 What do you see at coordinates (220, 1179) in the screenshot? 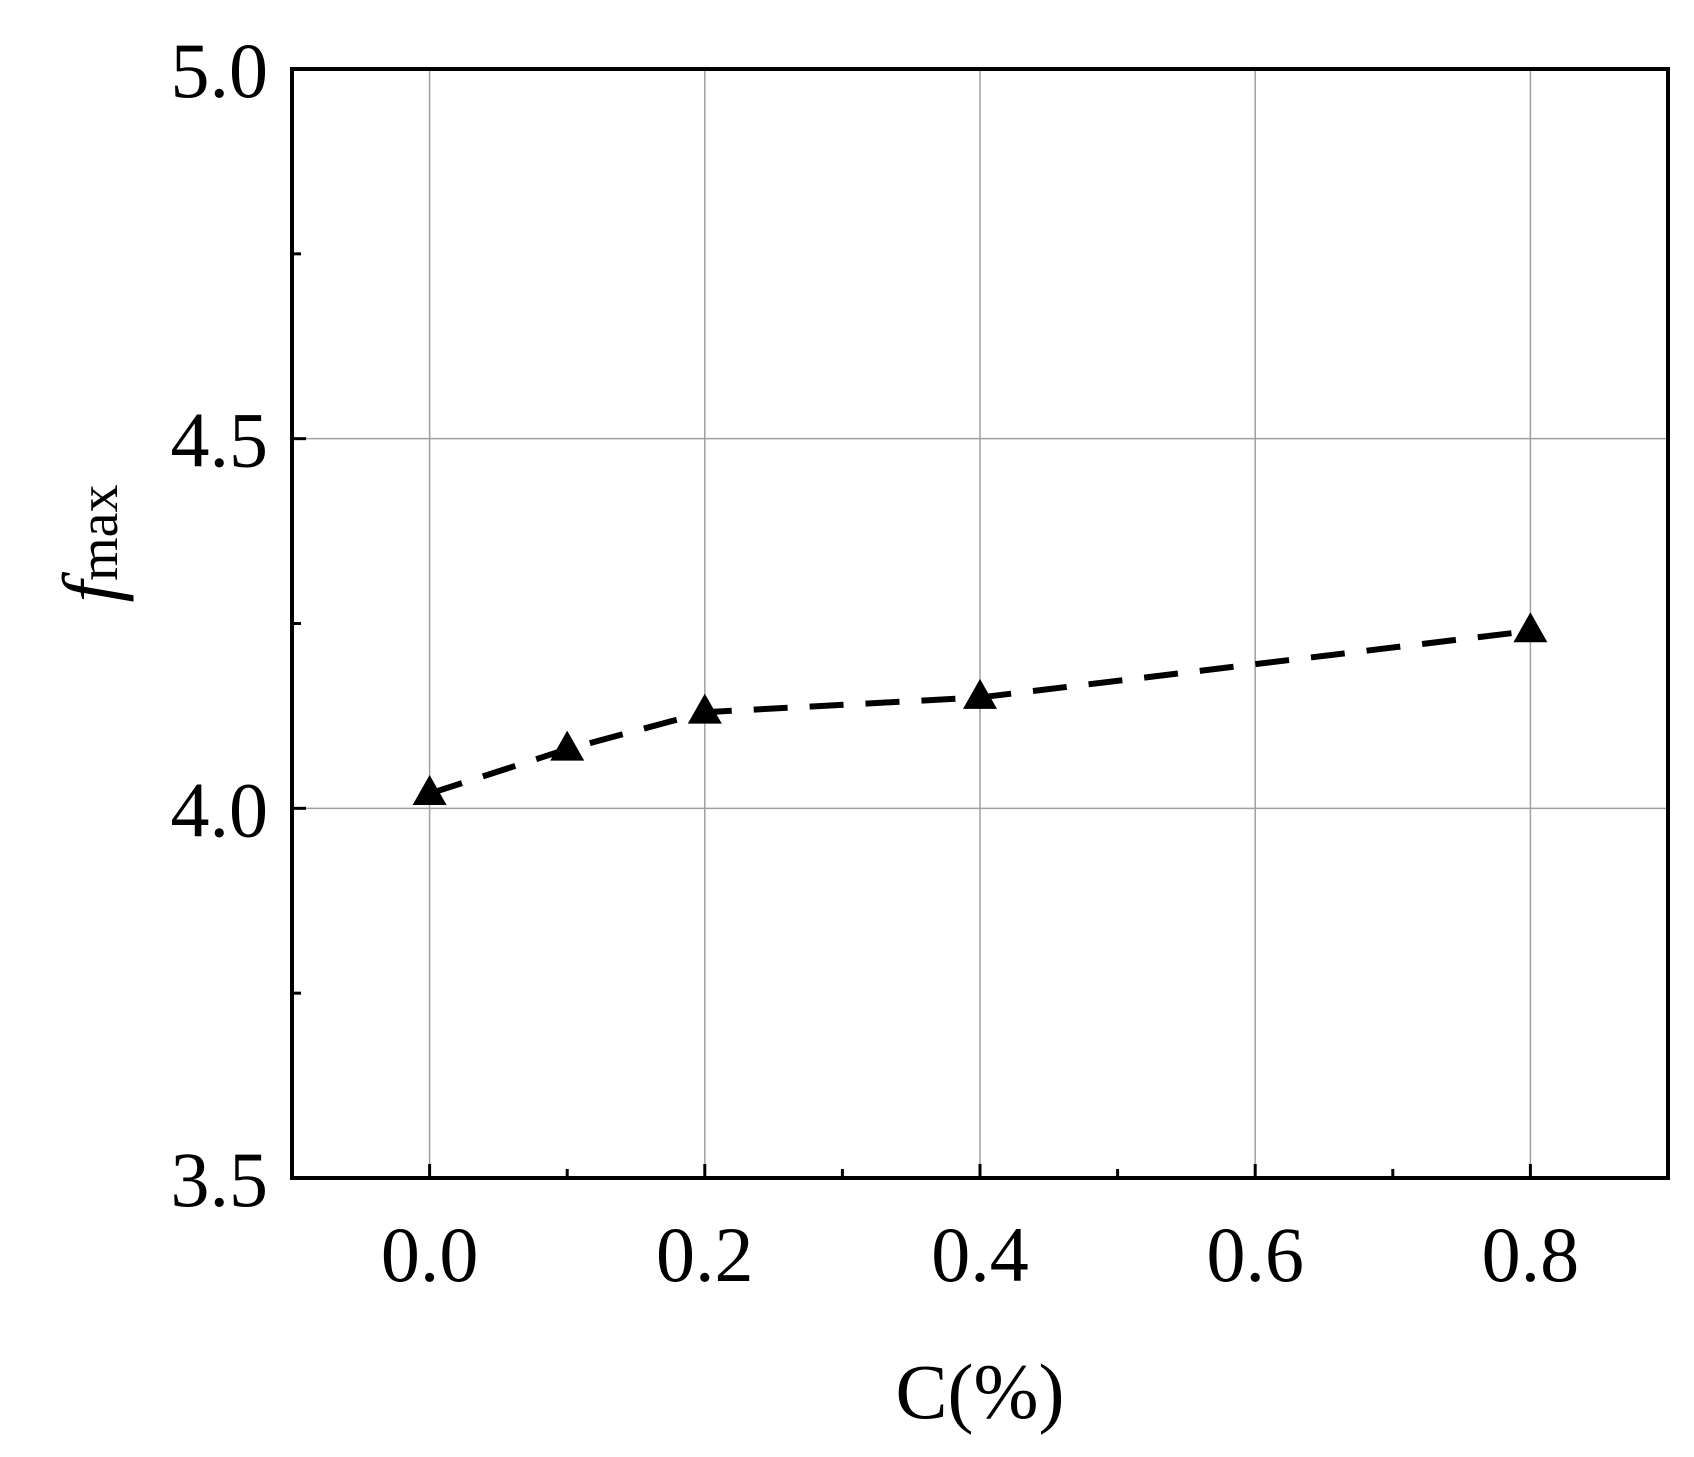
I see `y-tick-label: 3.5` at bounding box center [220, 1179].